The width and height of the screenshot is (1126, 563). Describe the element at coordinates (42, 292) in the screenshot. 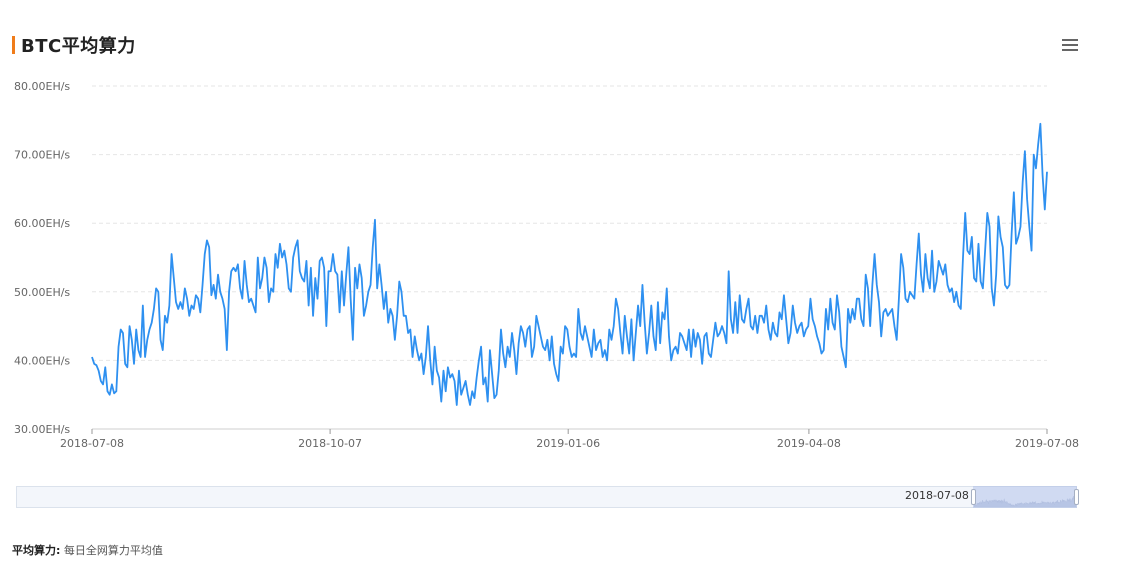

I see `y-tick-label: 50.00EH/s` at that location.